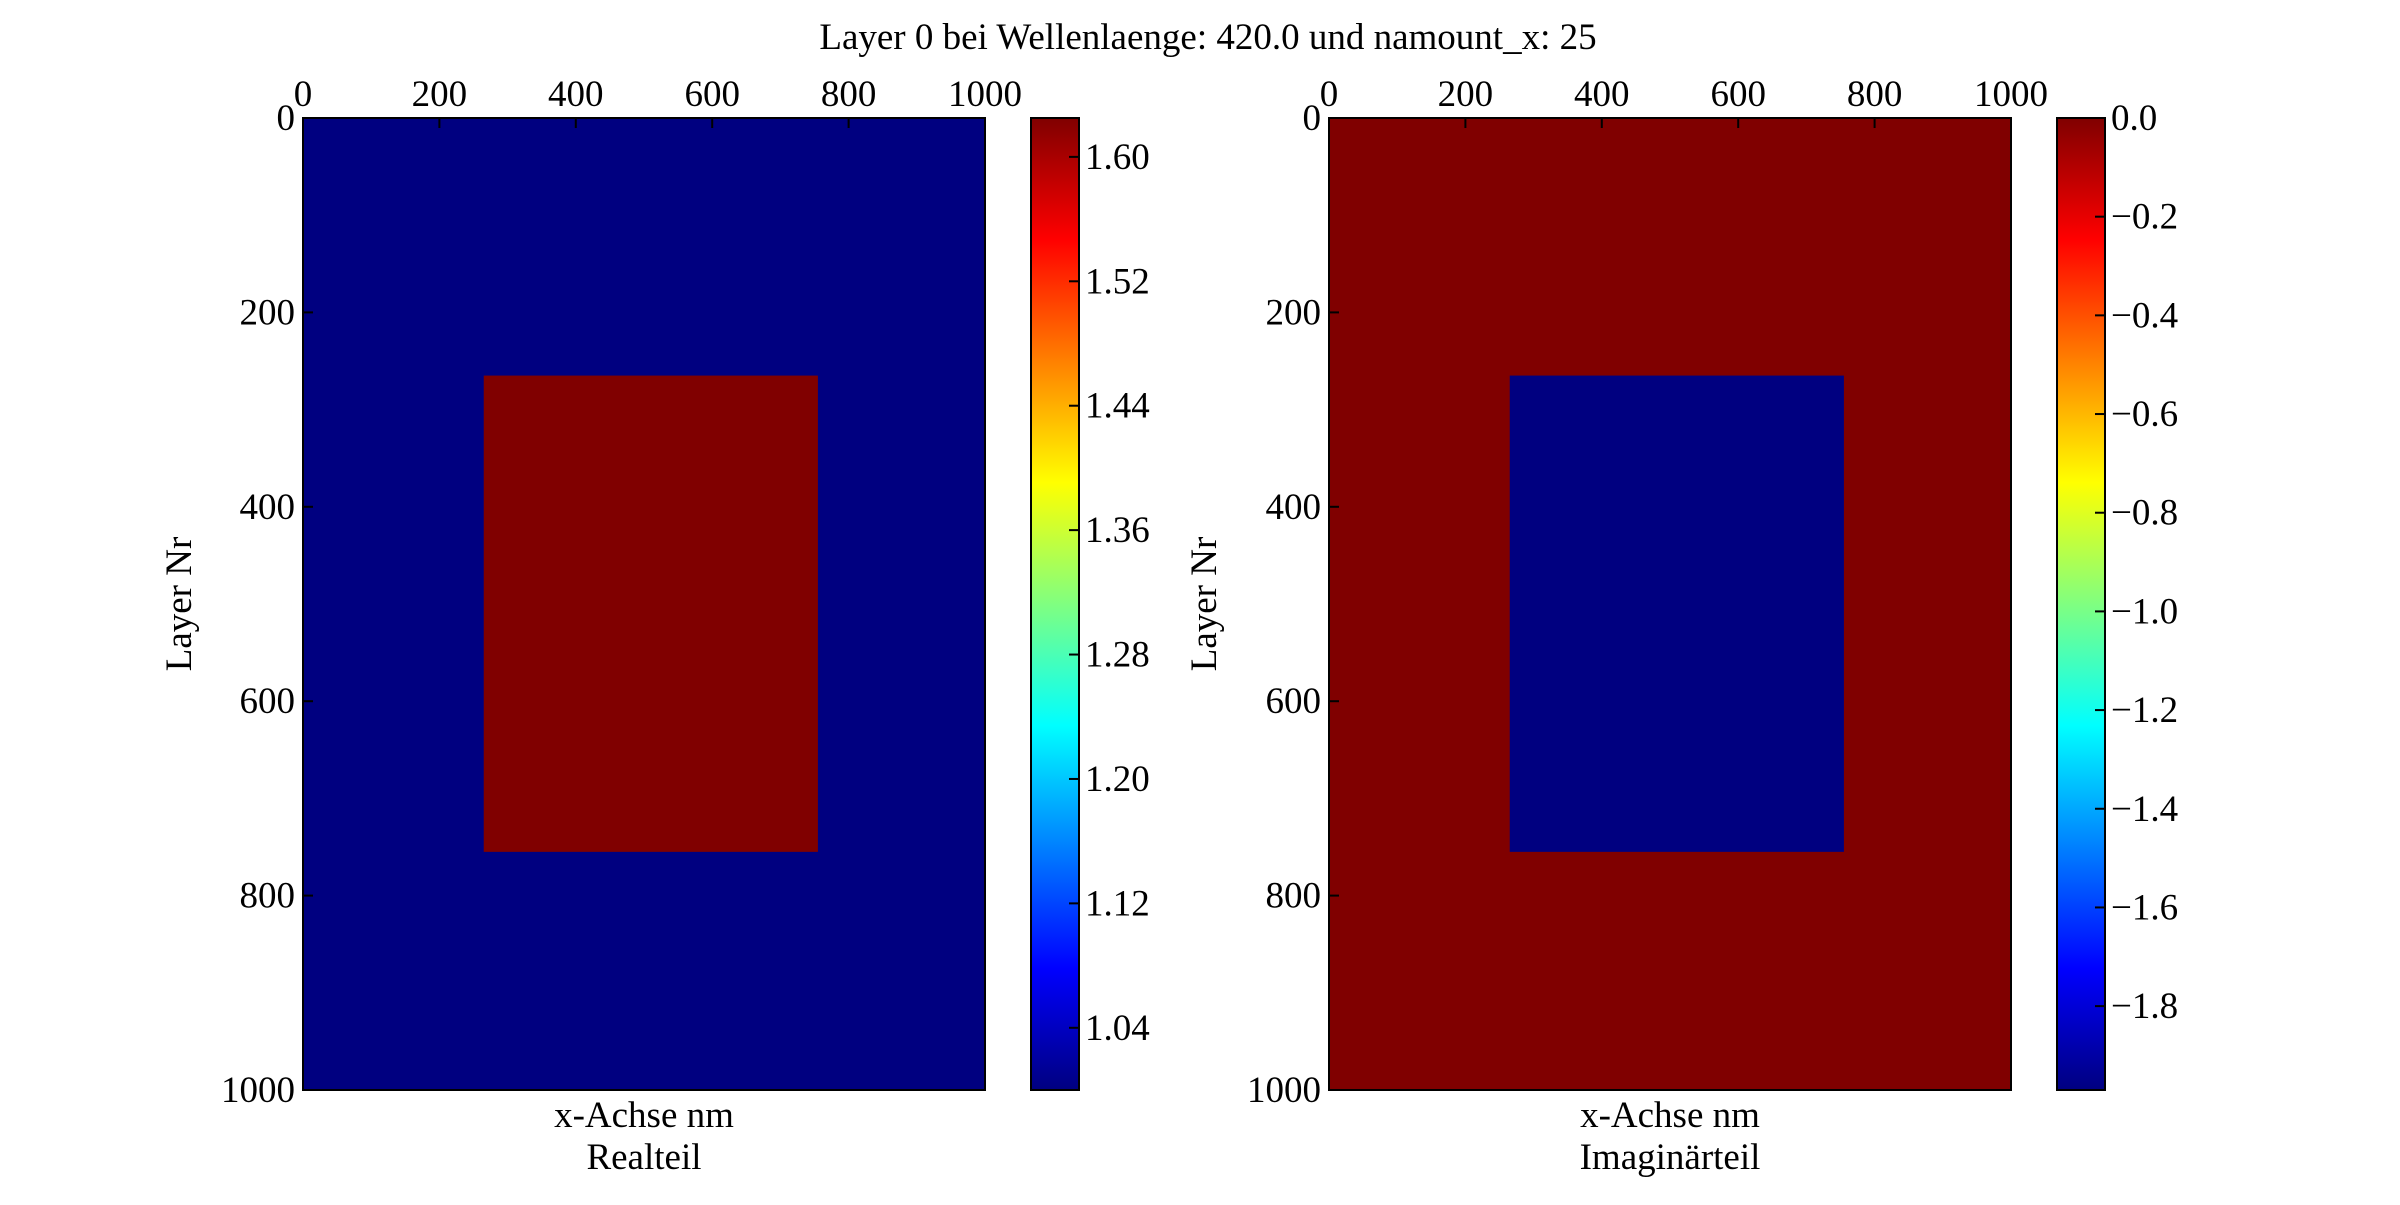 The width and height of the screenshot is (2400, 1205). What do you see at coordinates (2144, 1006) in the screenshot?
I see `colorbar-tick-label: −1.8` at bounding box center [2144, 1006].